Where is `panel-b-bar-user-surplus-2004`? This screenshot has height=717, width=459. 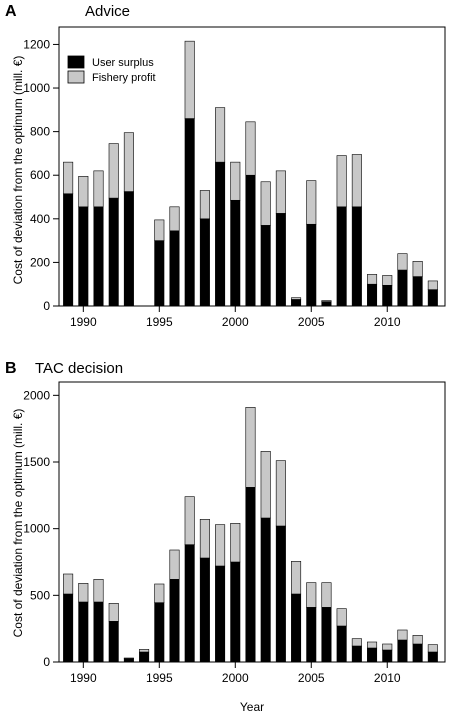
panel-b-bar-user-surplus-2004 is located at coordinates (296, 628).